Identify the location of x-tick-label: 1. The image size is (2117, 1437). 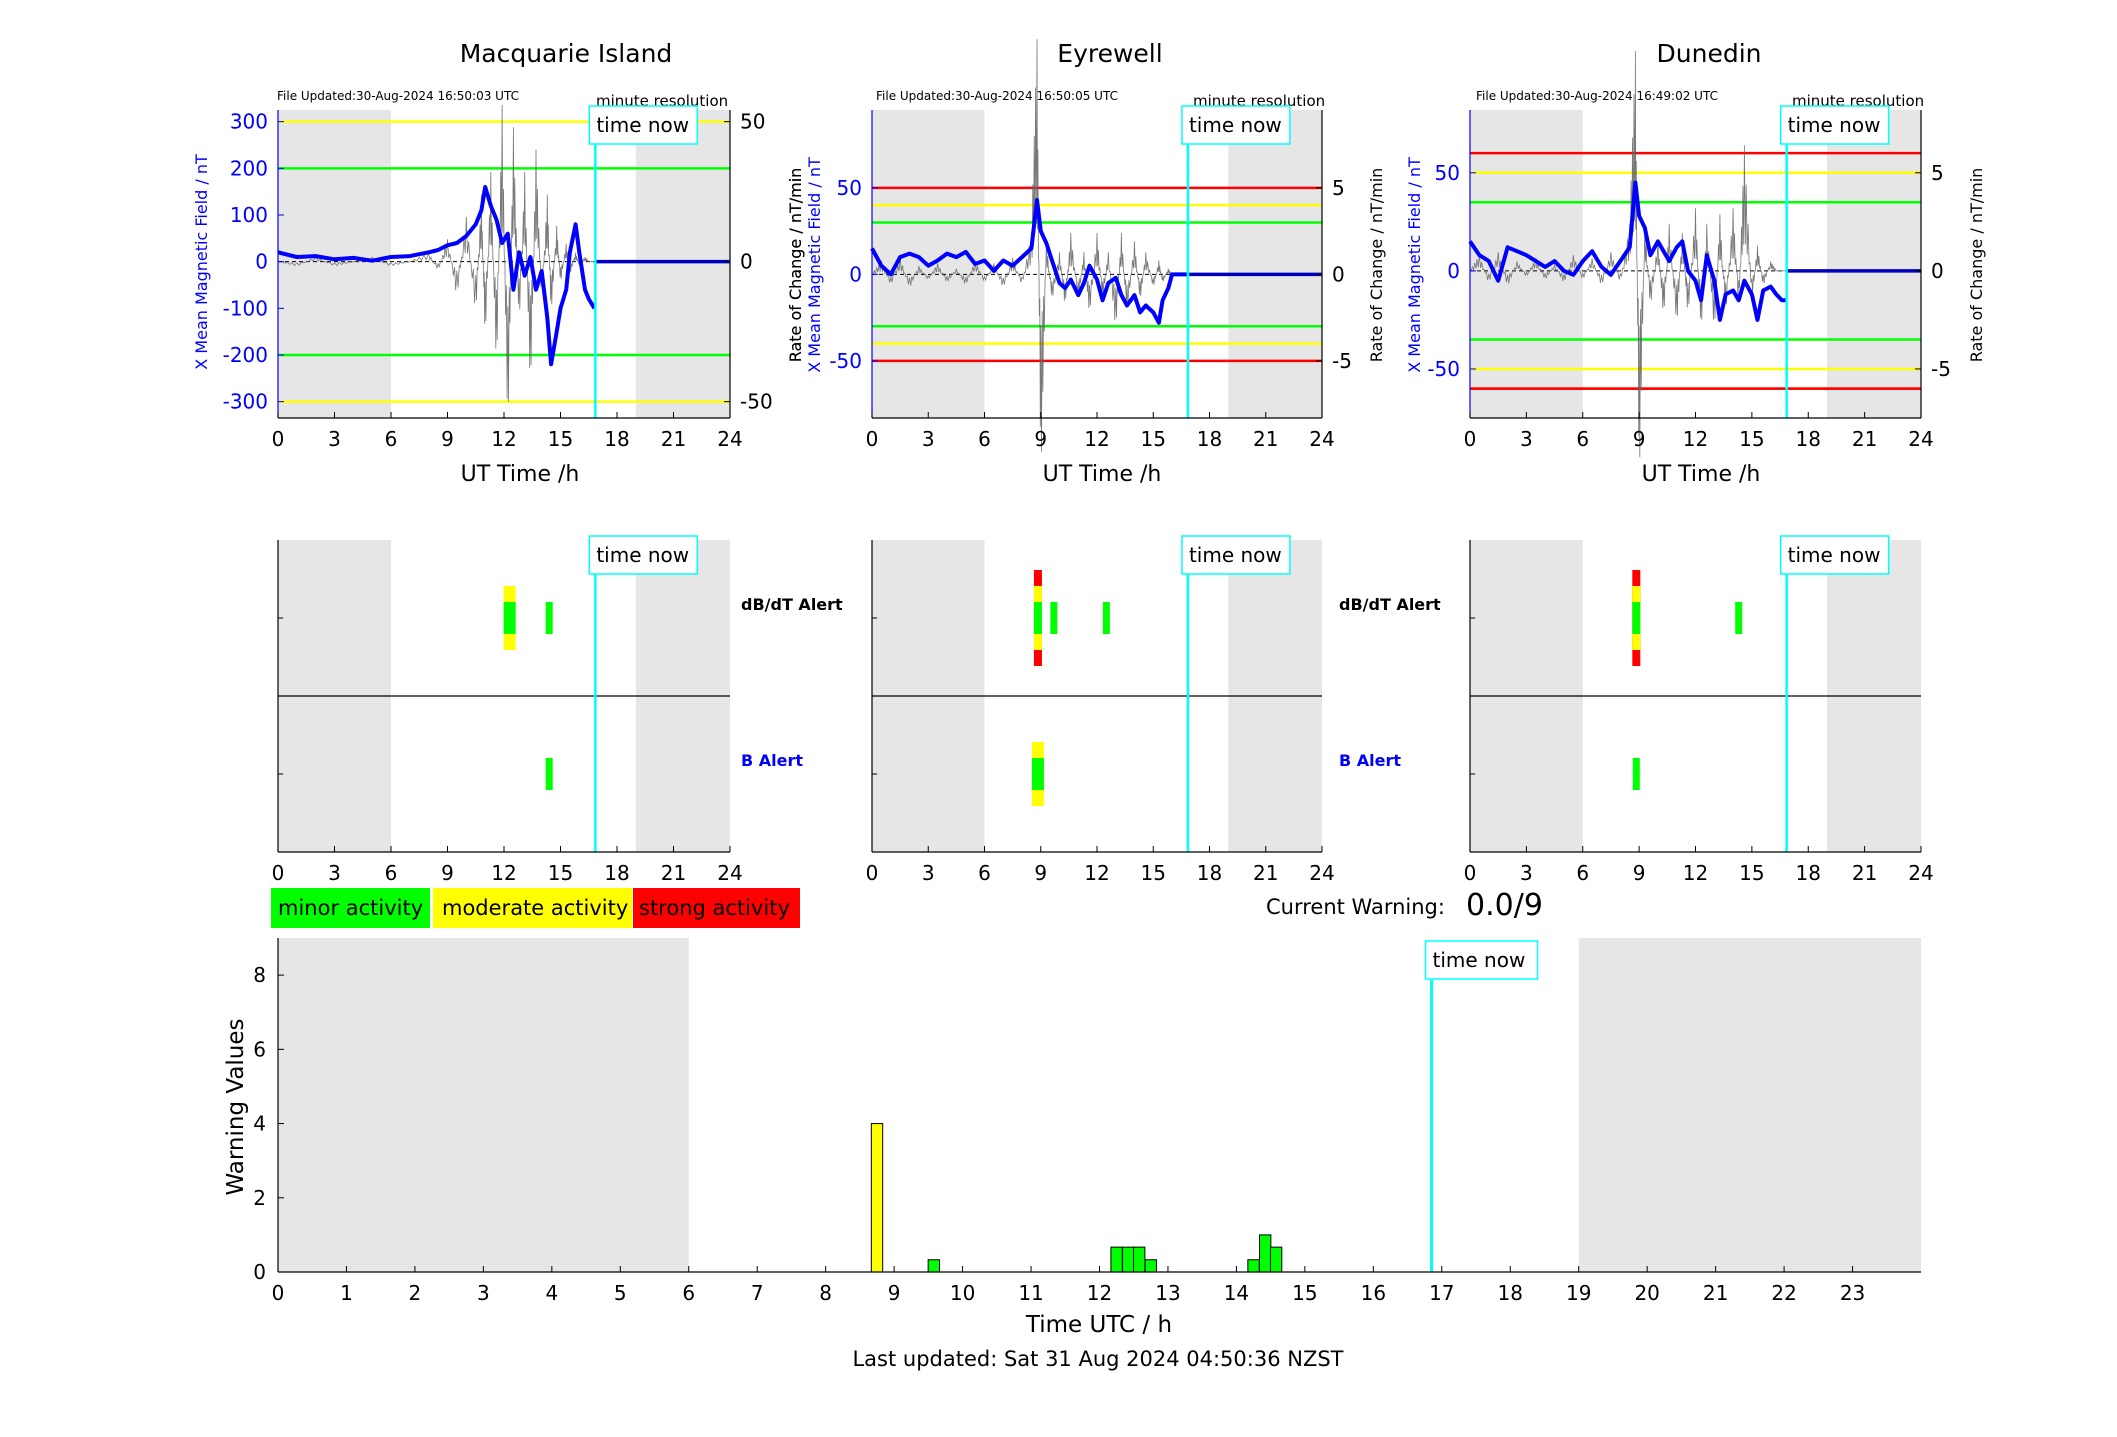
(346, 1293).